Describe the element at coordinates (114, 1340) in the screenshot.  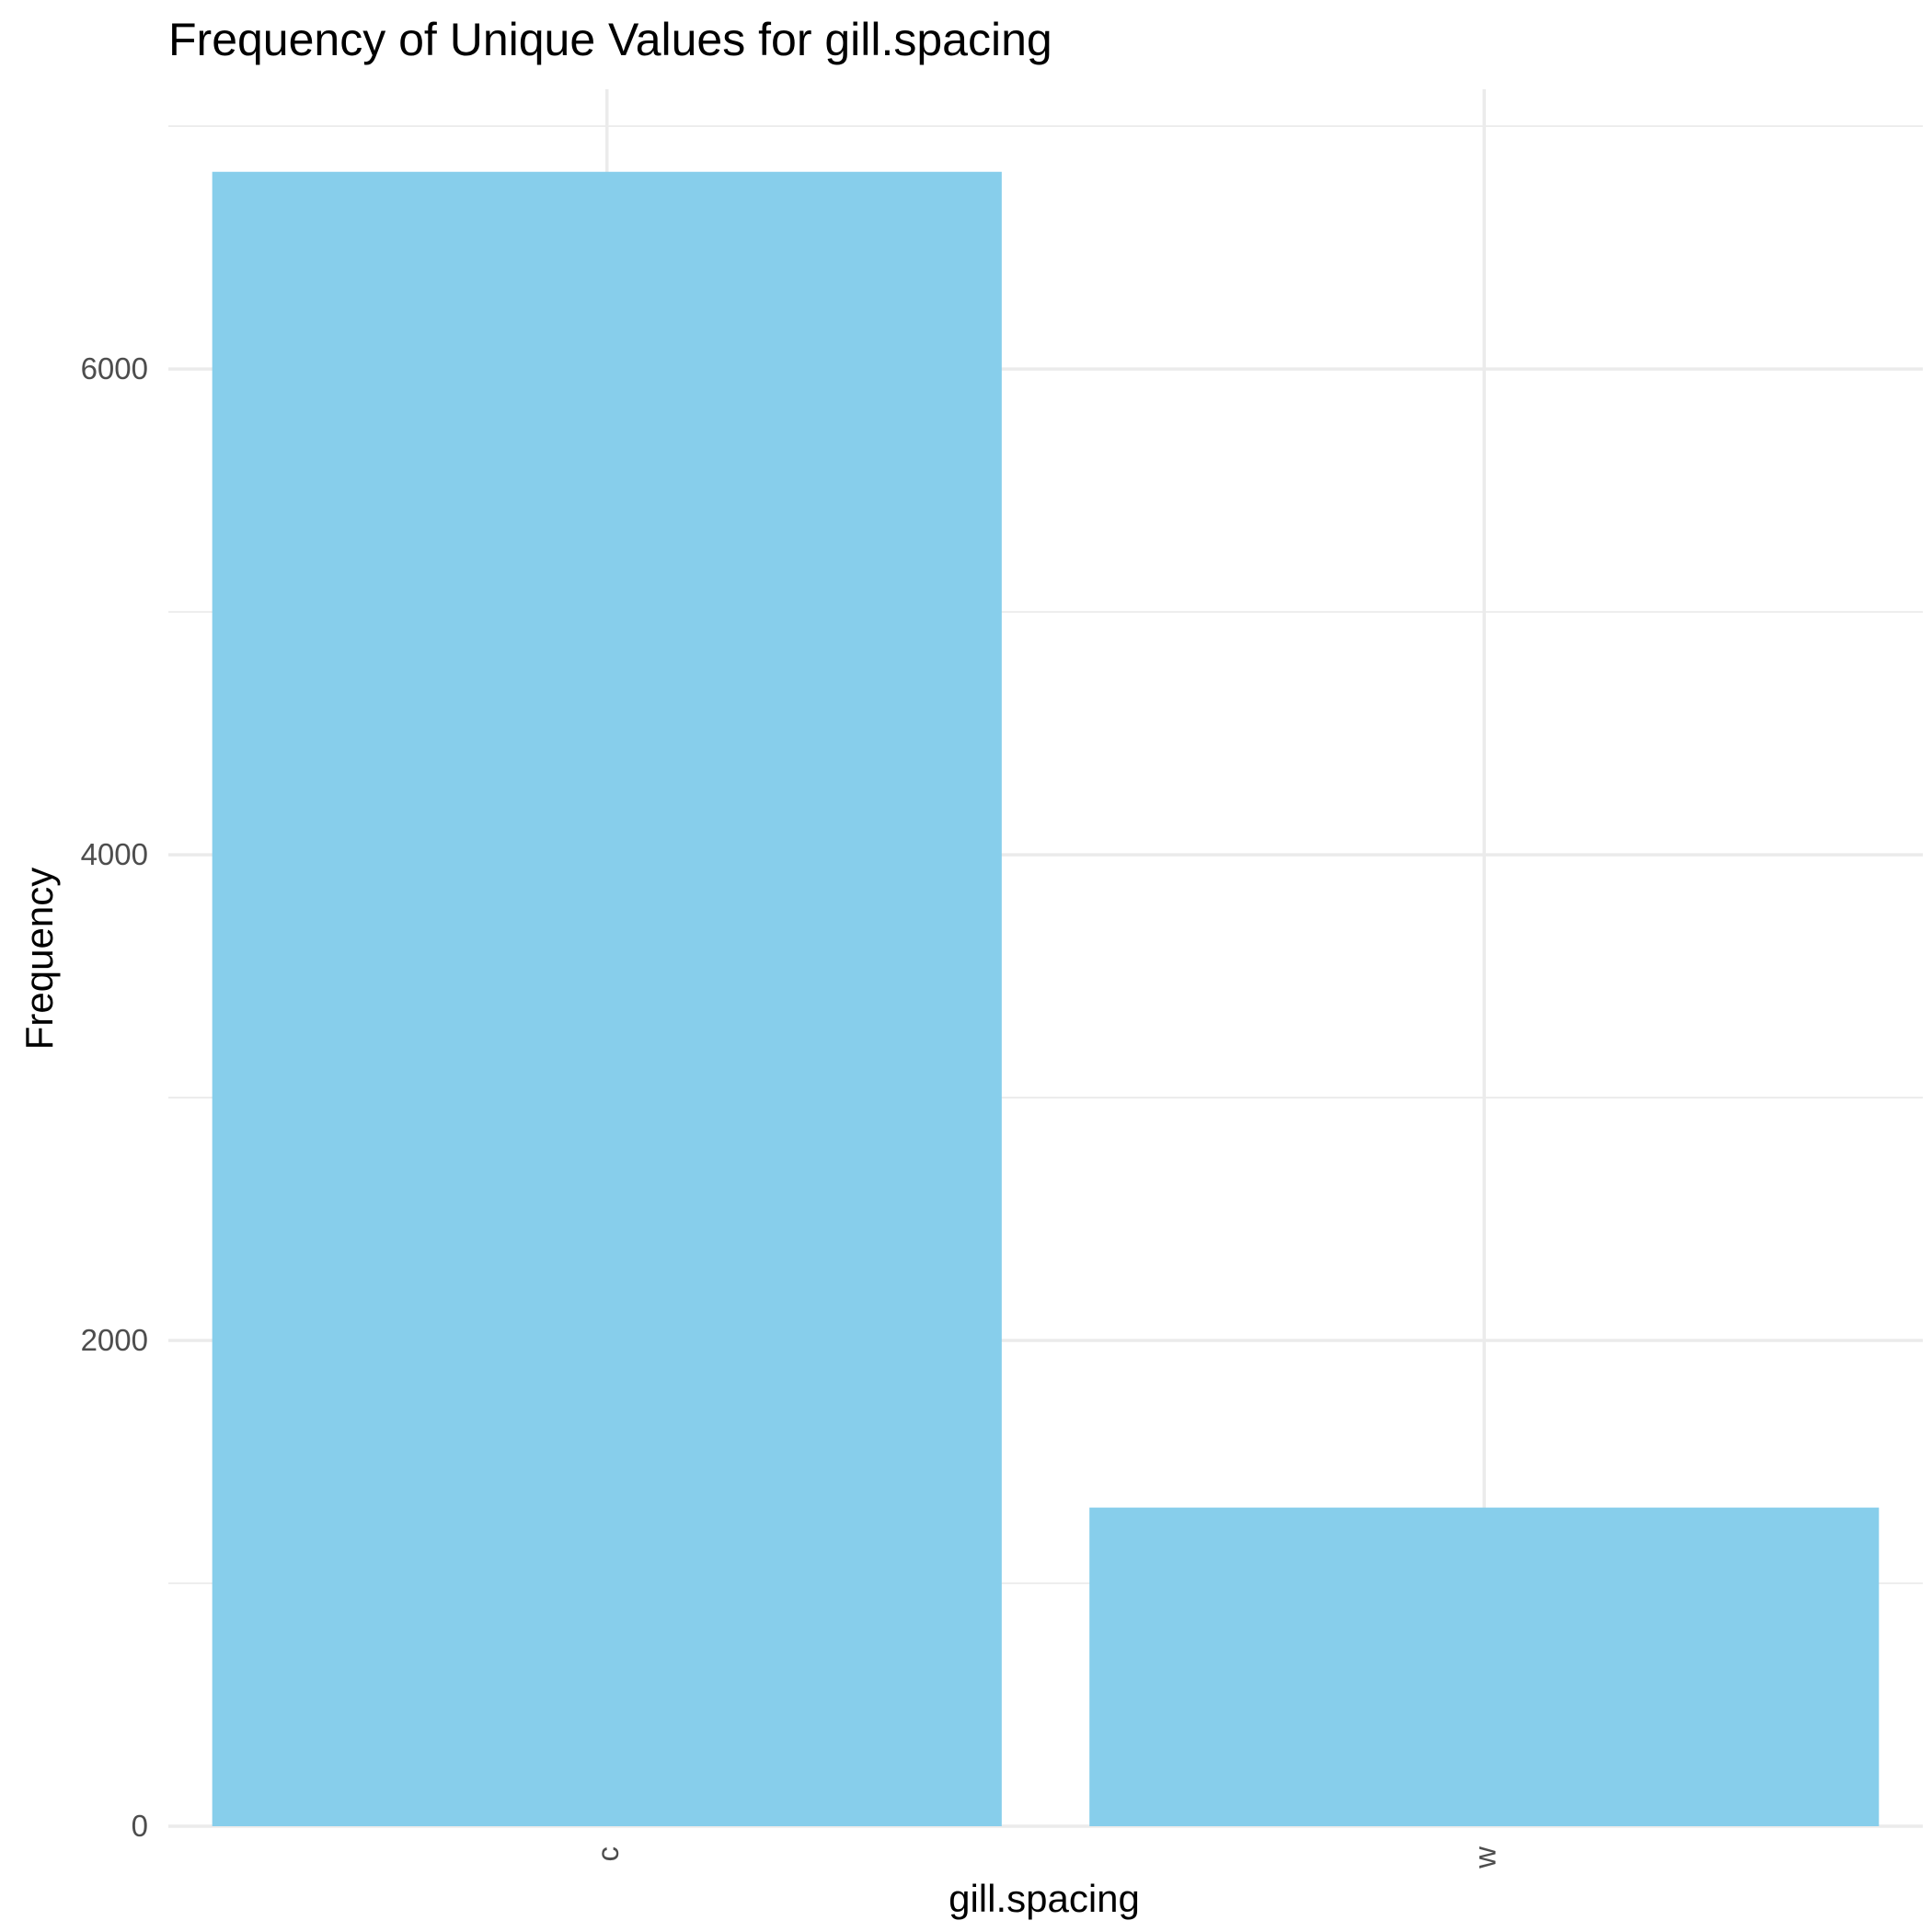
I see `y-tick-label: 2000` at that location.